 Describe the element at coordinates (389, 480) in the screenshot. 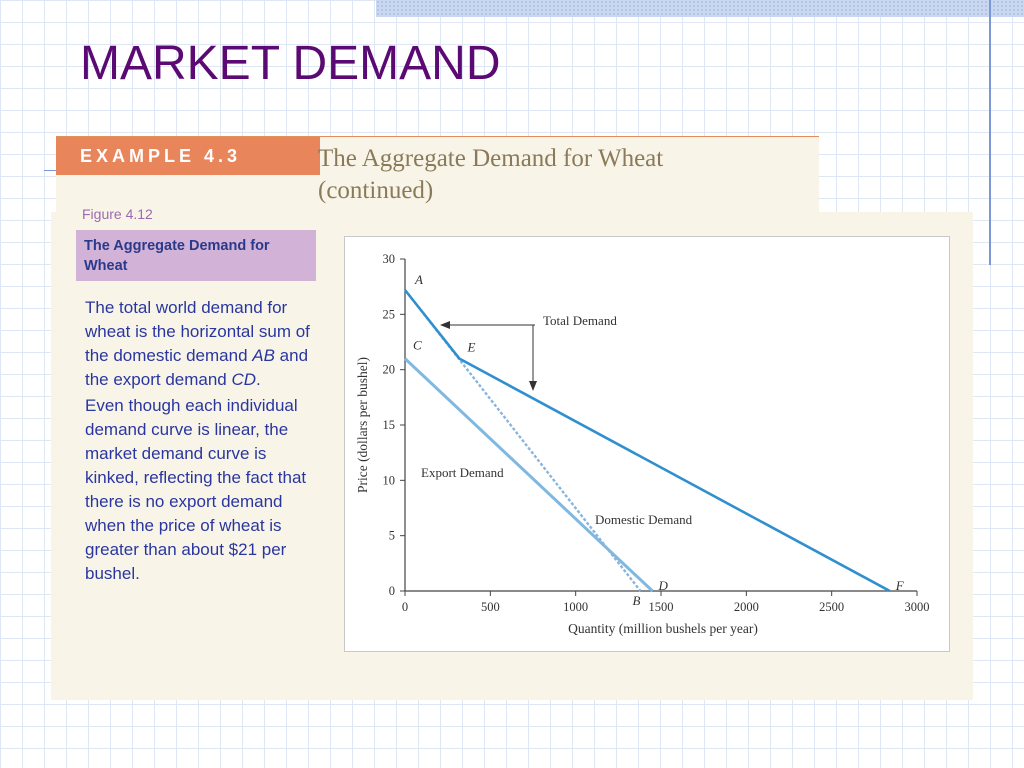

I see `y-tick-label: 10` at that location.